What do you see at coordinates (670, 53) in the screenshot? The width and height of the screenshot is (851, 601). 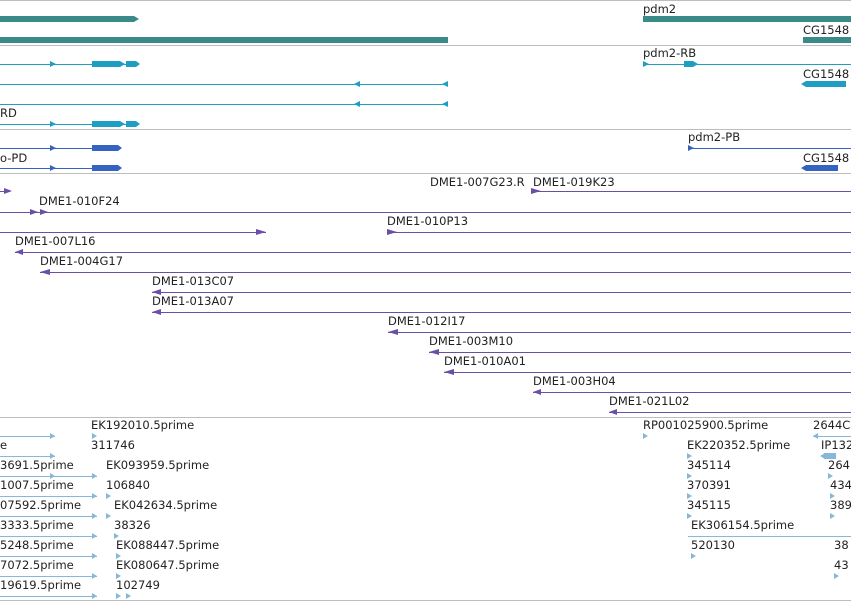 I see `mrna-label: pdm2-RB` at bounding box center [670, 53].